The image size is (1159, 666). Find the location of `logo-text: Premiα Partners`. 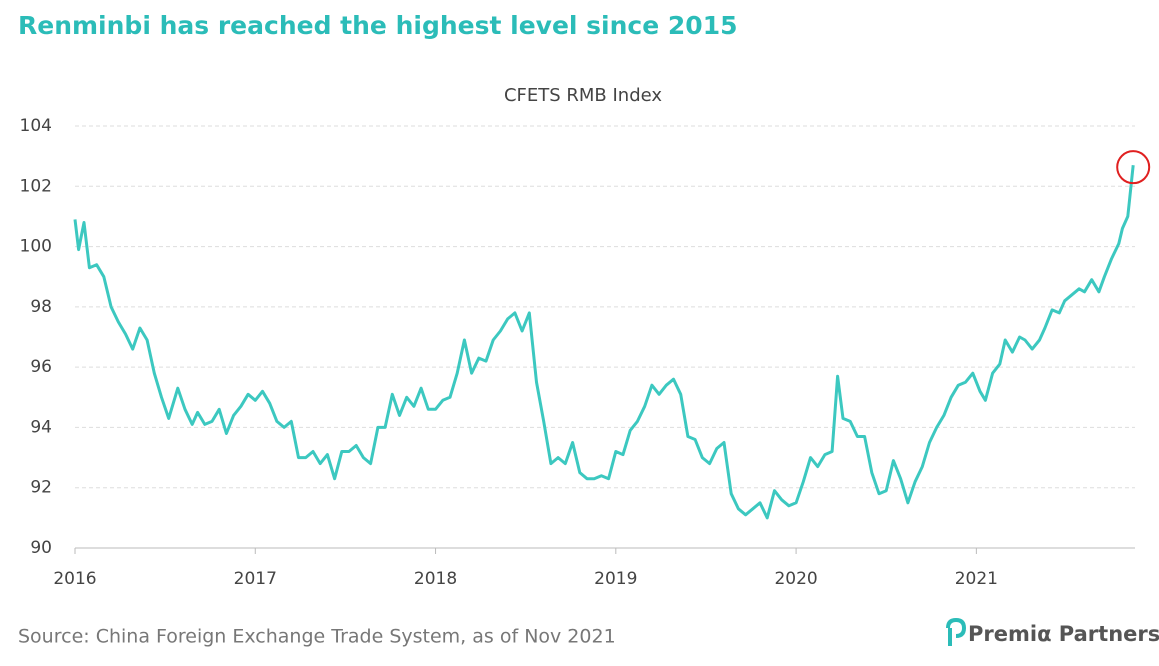

logo-text: Premiα Partners is located at coordinates (1063, 634).